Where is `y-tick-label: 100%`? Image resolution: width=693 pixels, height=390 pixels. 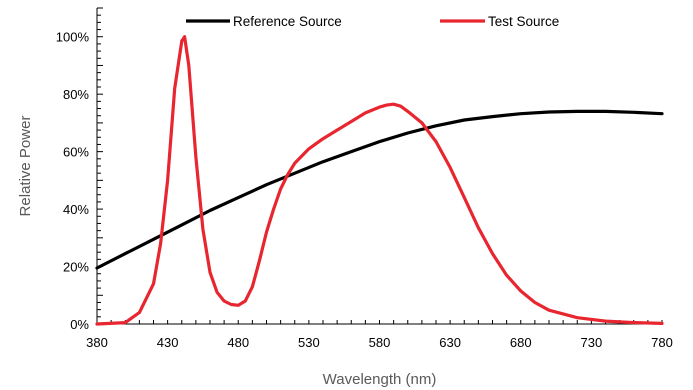 y-tick-label: 100% is located at coordinates (73, 37).